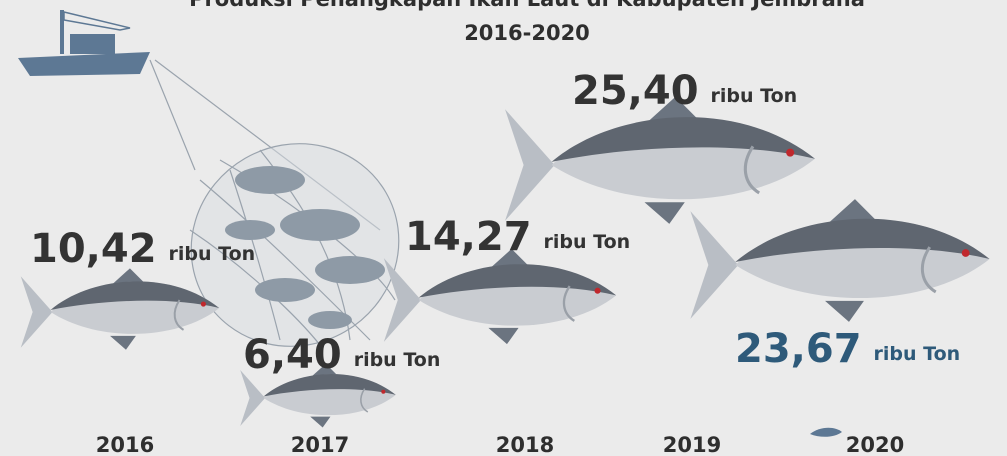 The image size is (1007, 456). Describe the element at coordinates (84, 43) in the screenshot. I see `boat` at that location.